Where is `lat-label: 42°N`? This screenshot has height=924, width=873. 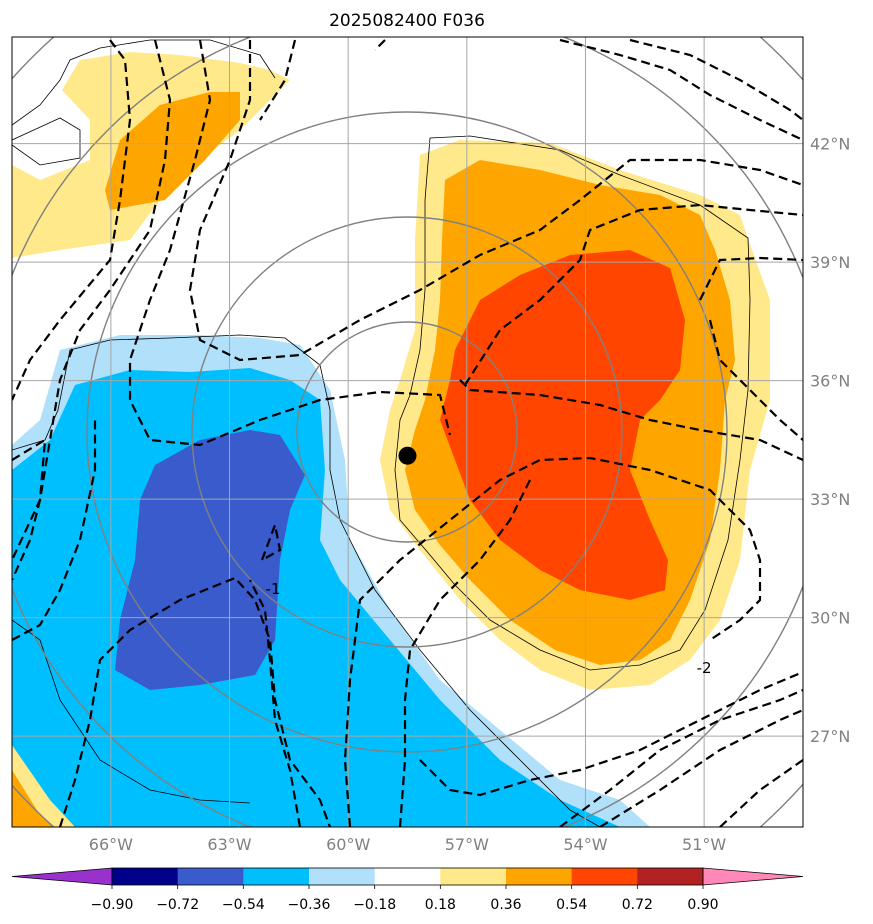 lat-label: 42°N is located at coordinates (830, 144).